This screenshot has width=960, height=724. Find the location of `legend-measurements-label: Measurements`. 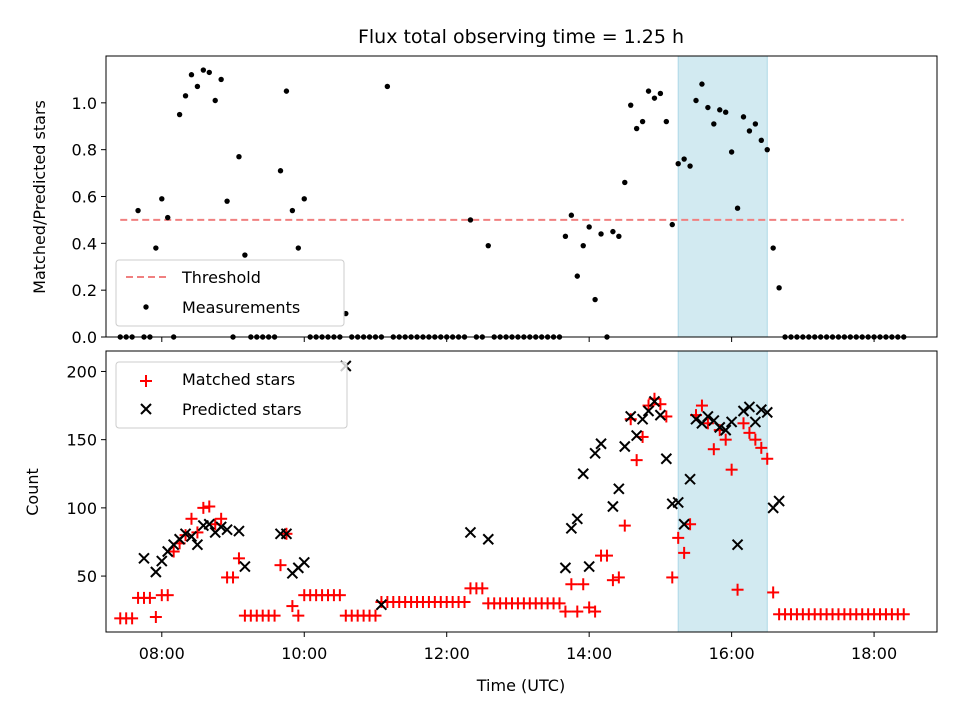

legend-measurements-label: Measurements is located at coordinates (241, 307).